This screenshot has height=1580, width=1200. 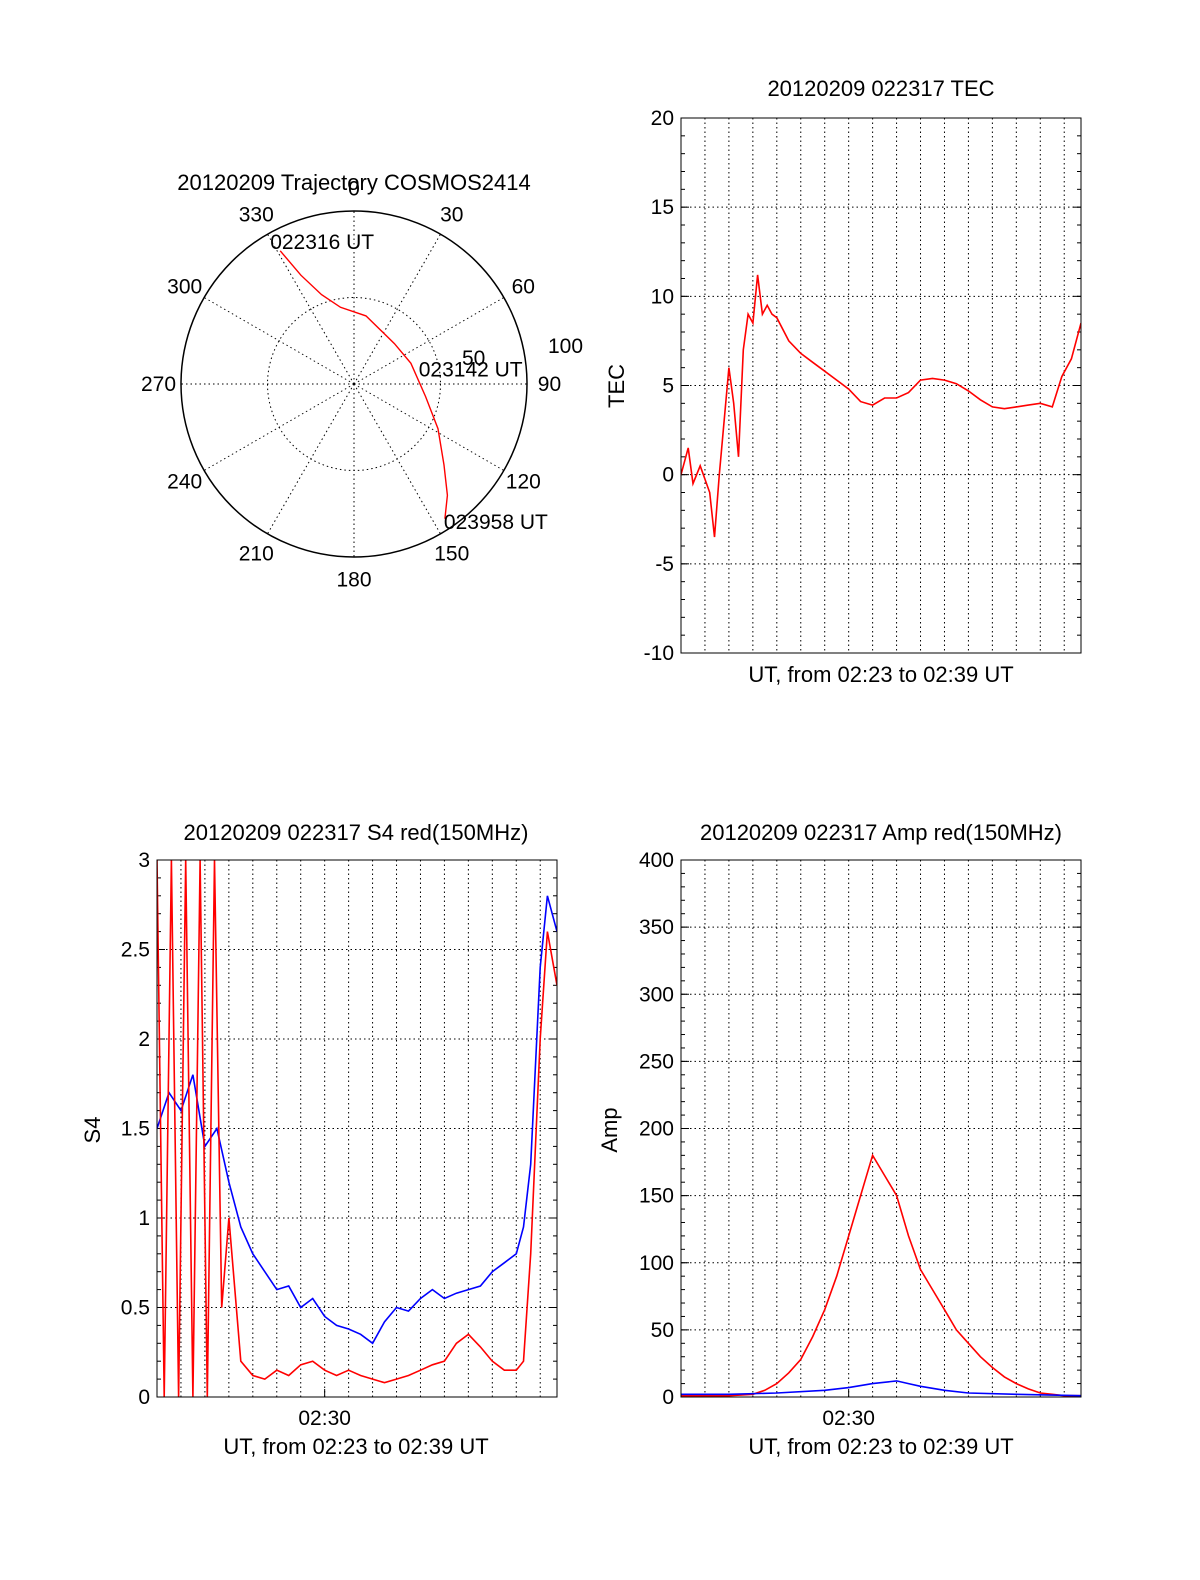 What do you see at coordinates (92, 1130) in the screenshot?
I see `s4-ylabel: S4` at bounding box center [92, 1130].